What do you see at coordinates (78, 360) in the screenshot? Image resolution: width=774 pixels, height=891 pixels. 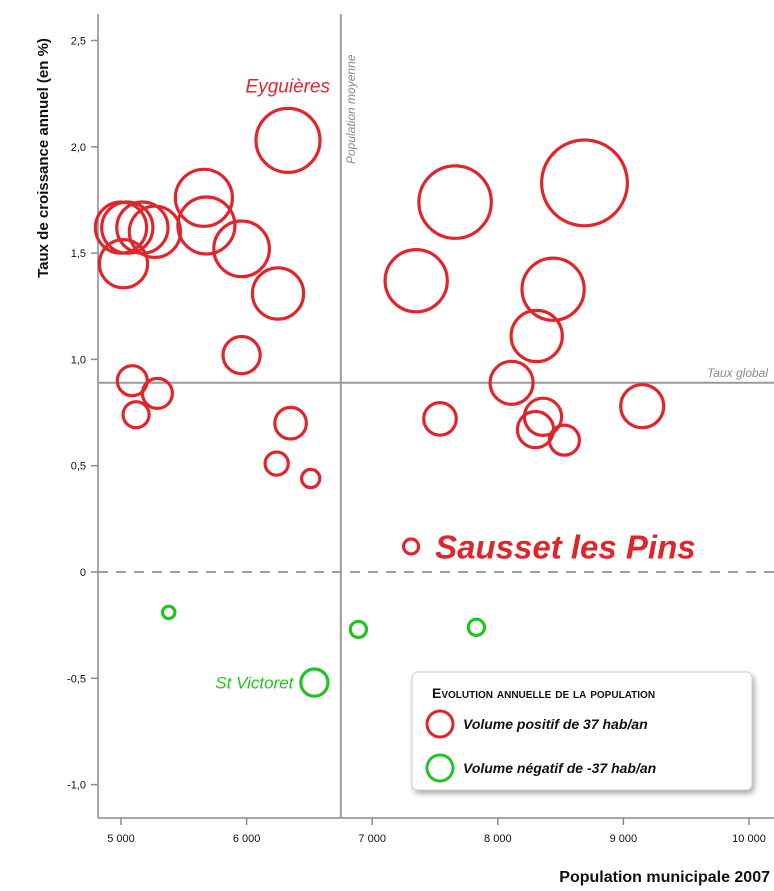 I see `y-tick-label: 1,0` at bounding box center [78, 360].